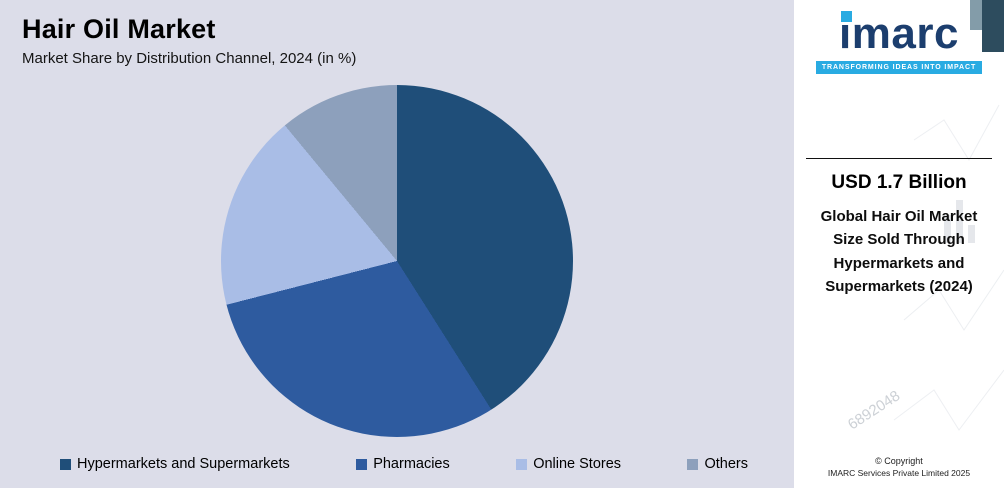  What do you see at coordinates (899, 473) in the screenshot?
I see `copyright-line2: IMARC Services Private Limited 2025` at bounding box center [899, 473].